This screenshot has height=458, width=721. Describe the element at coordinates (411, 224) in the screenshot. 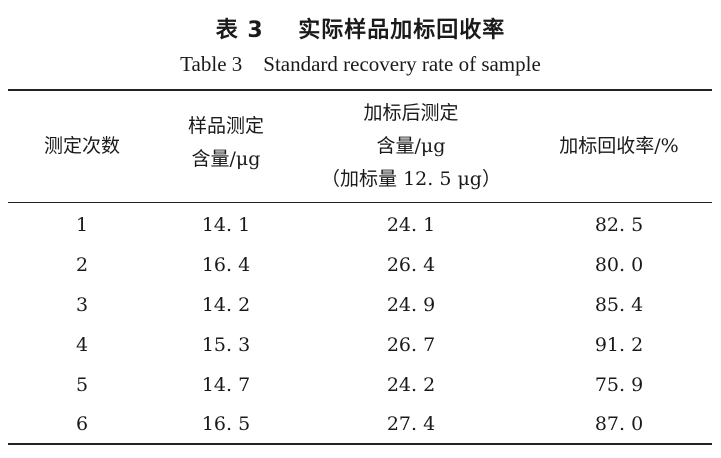

I see `cell-spiked-content: 24. 1` at that location.